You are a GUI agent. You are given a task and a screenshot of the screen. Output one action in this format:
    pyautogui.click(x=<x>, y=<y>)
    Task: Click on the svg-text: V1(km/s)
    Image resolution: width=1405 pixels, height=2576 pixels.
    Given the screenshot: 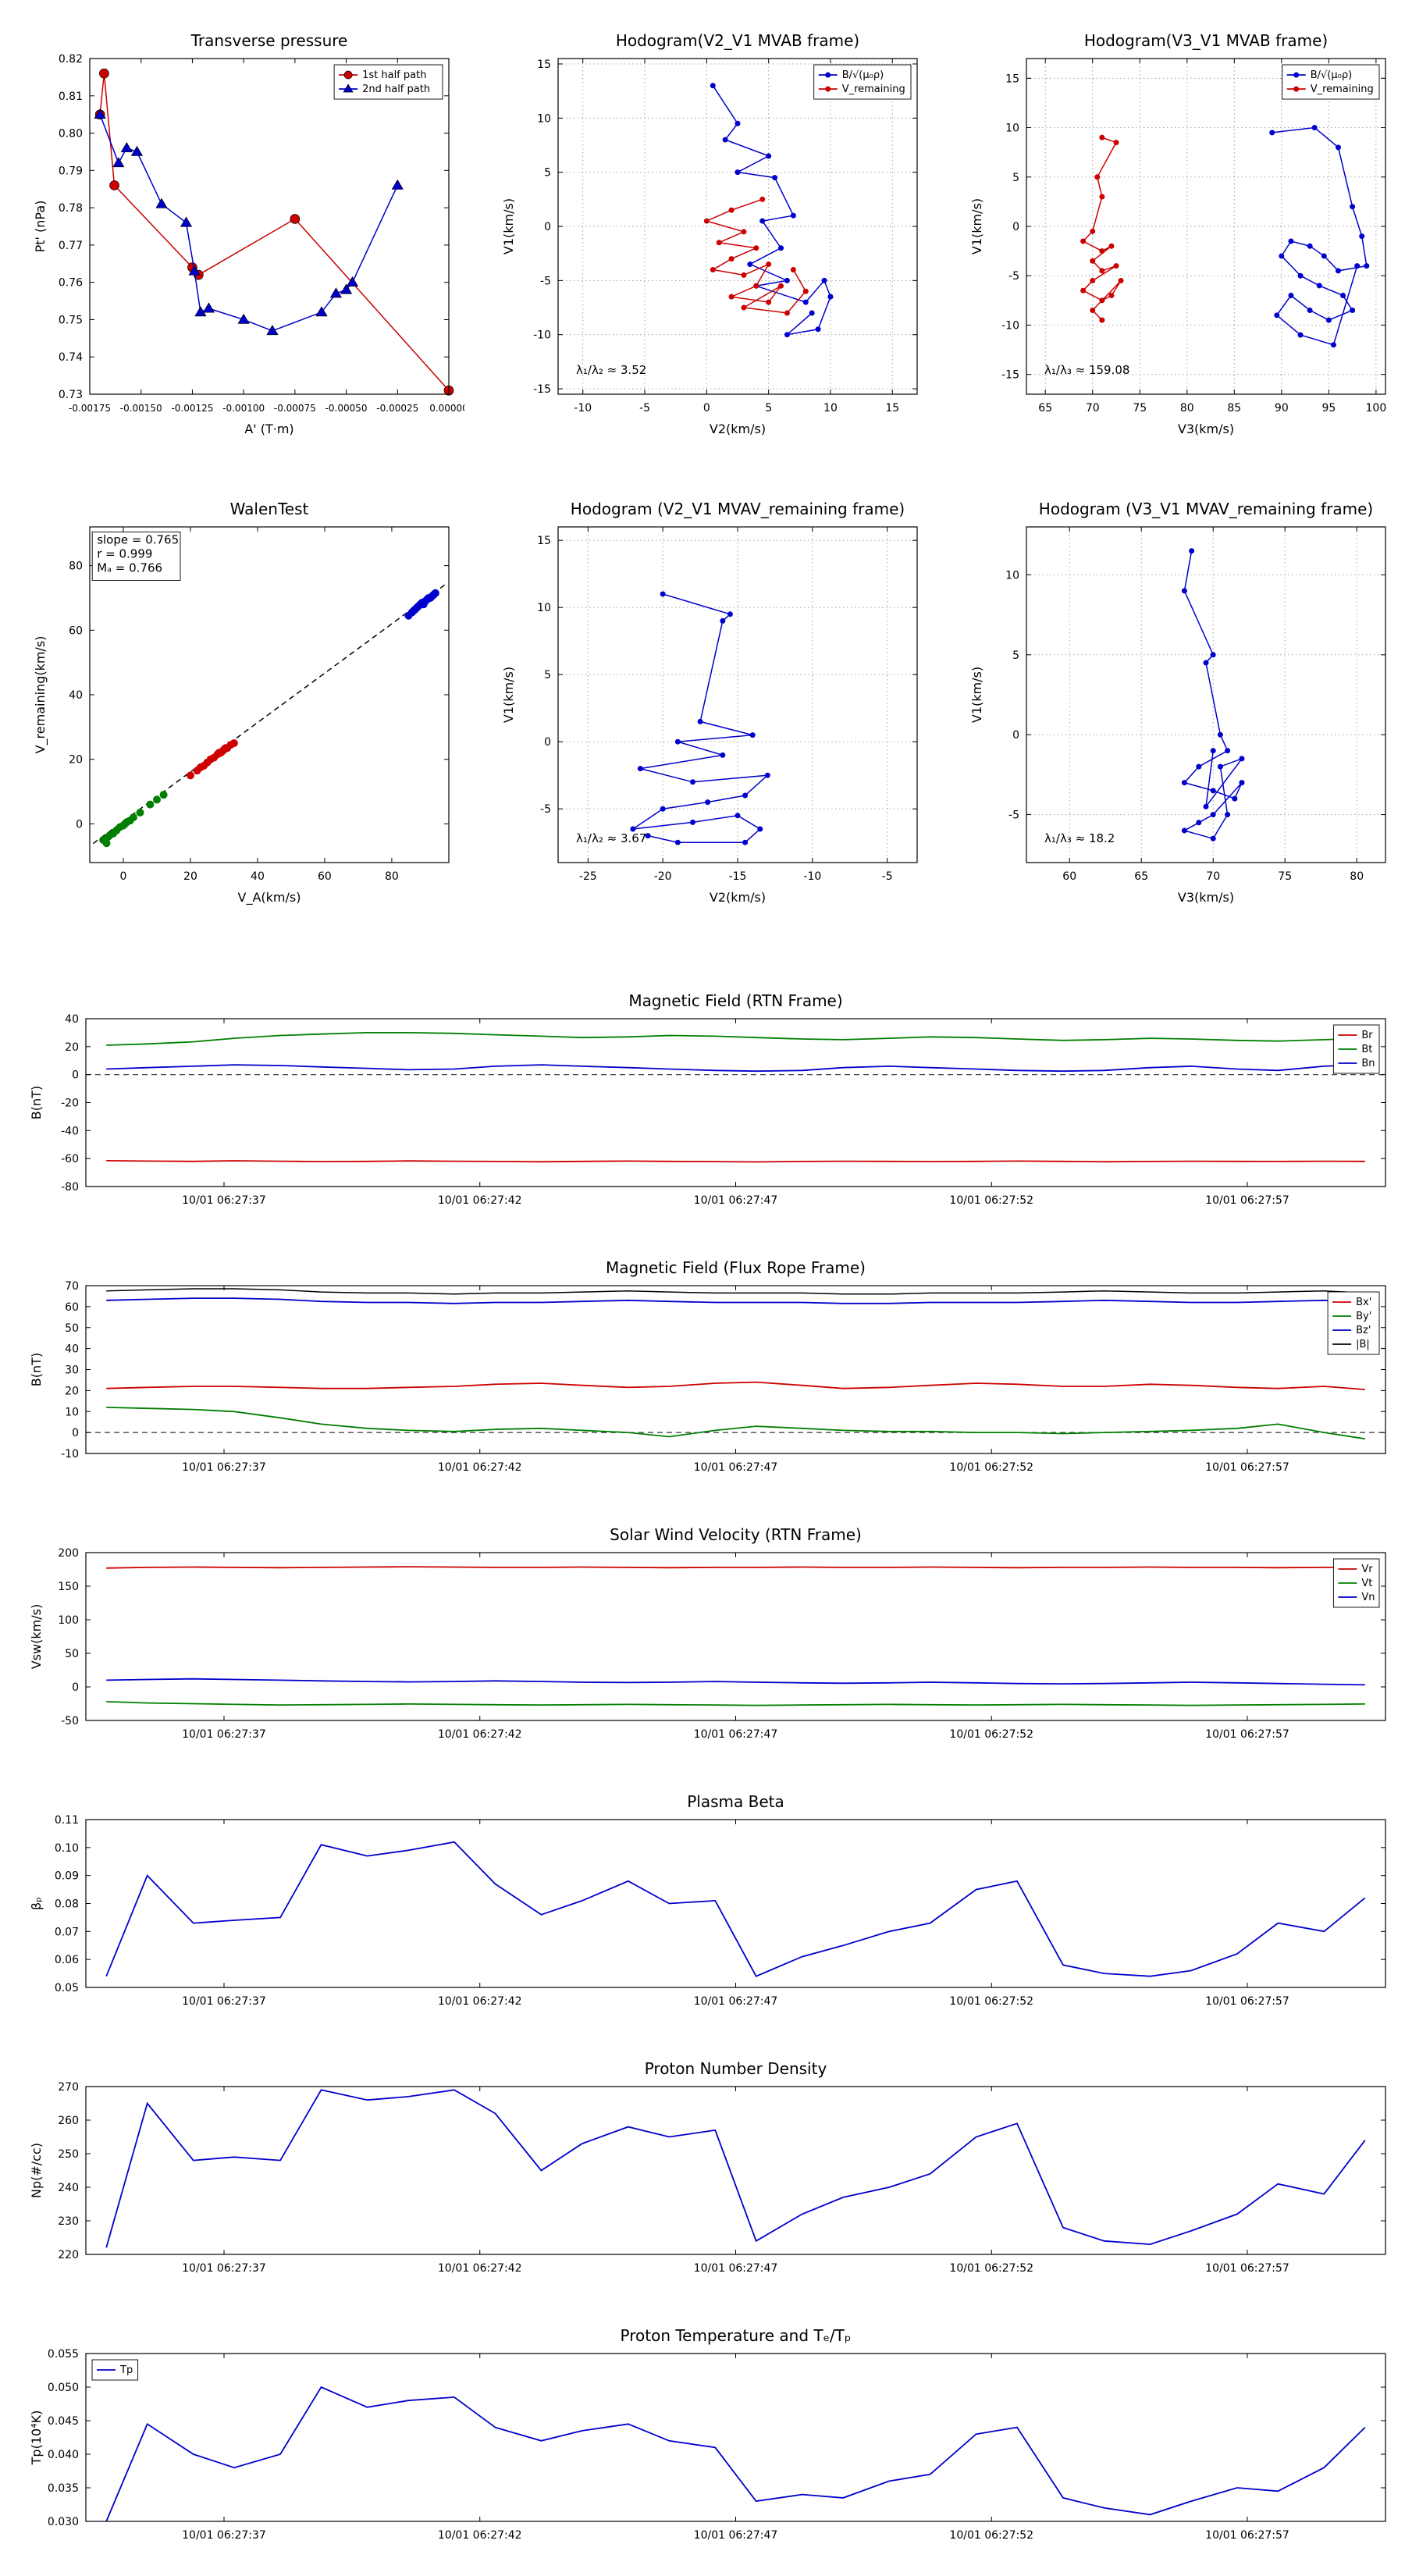 What is the action you would take?
    pyautogui.click(x=976, y=695)
    